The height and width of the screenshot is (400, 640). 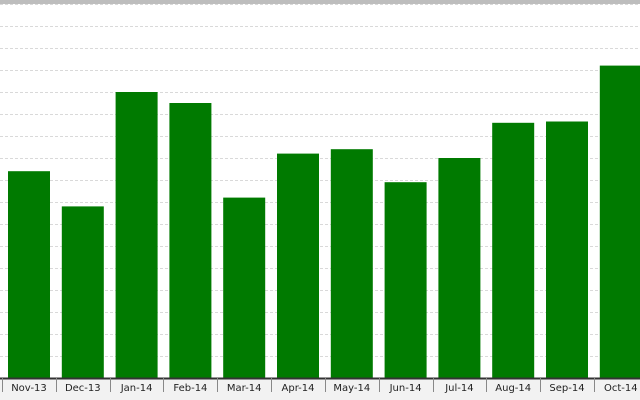 What do you see at coordinates (244, 388) in the screenshot?
I see `x-tick-label: Mar-14` at bounding box center [244, 388].